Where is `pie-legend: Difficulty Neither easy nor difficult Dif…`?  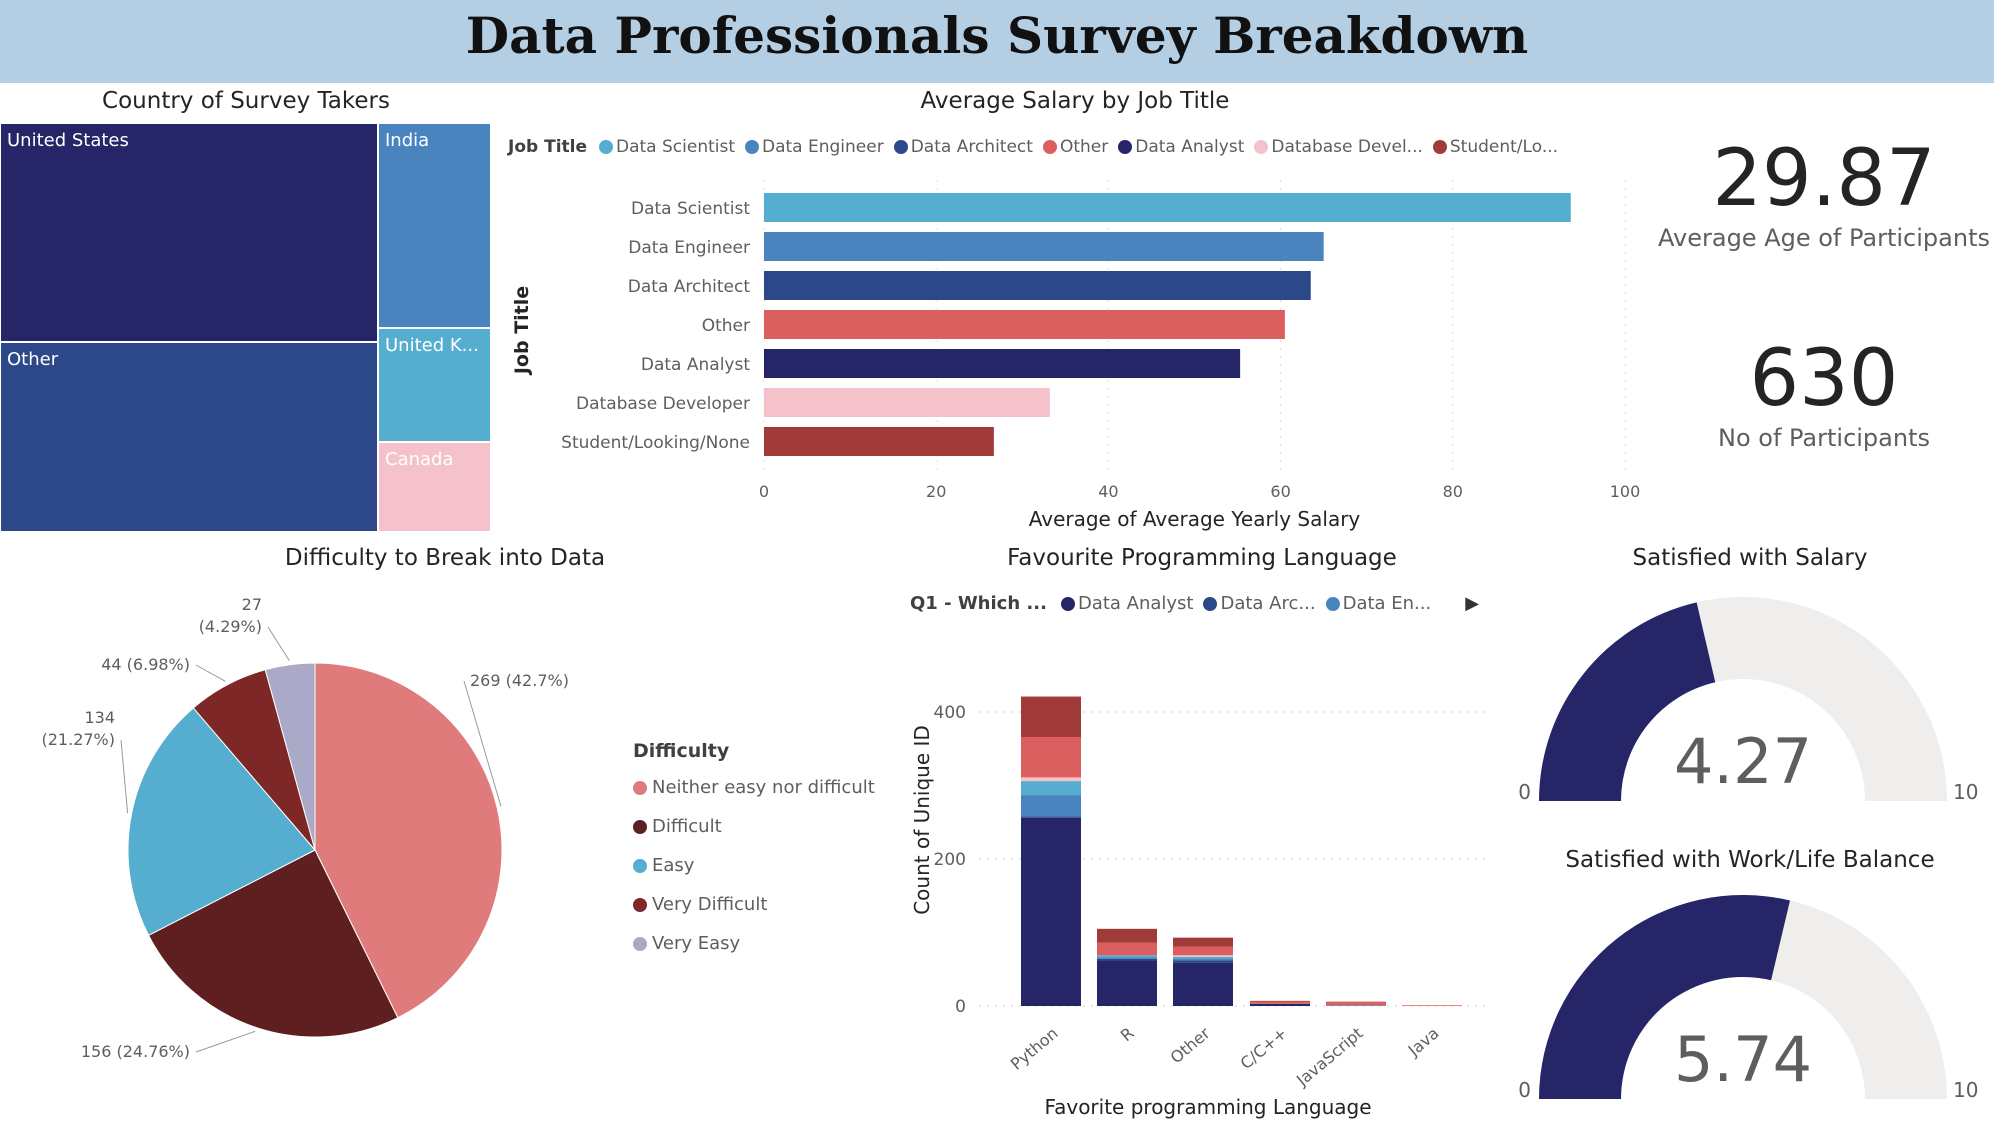
pie-legend: Difficulty Neither easy nor difficult Dif… is located at coordinates (754, 851).